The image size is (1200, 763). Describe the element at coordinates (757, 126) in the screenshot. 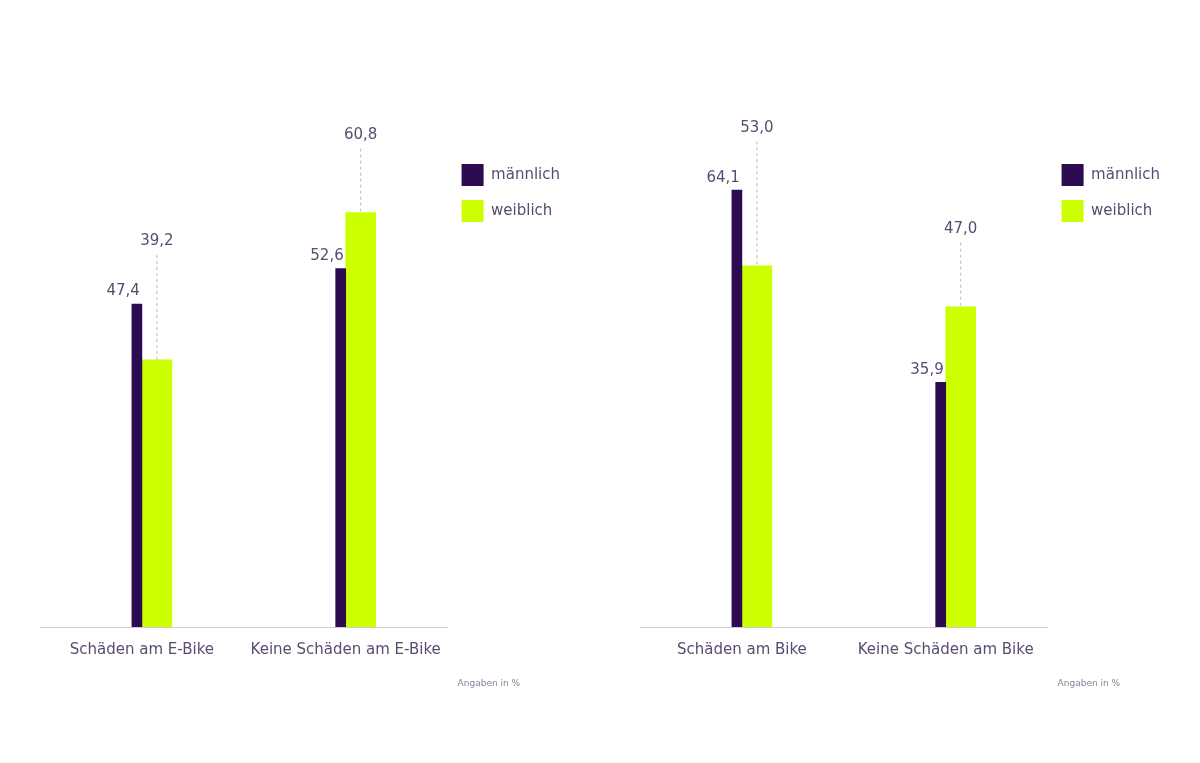

I see `data-label: 53,0` at that location.